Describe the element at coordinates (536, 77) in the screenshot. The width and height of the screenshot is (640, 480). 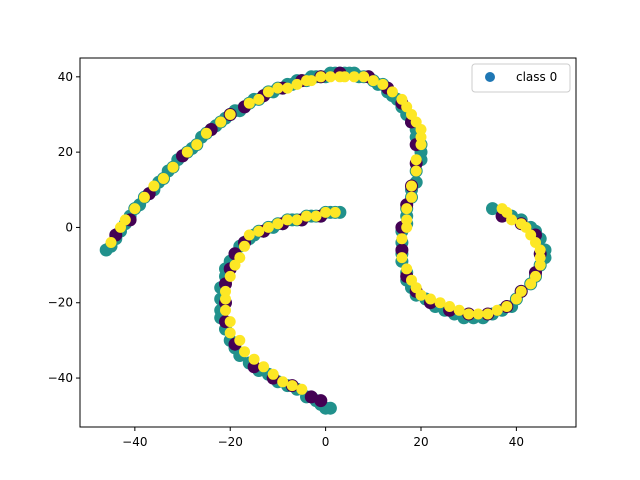
I see `legend-label: class 0` at that location.